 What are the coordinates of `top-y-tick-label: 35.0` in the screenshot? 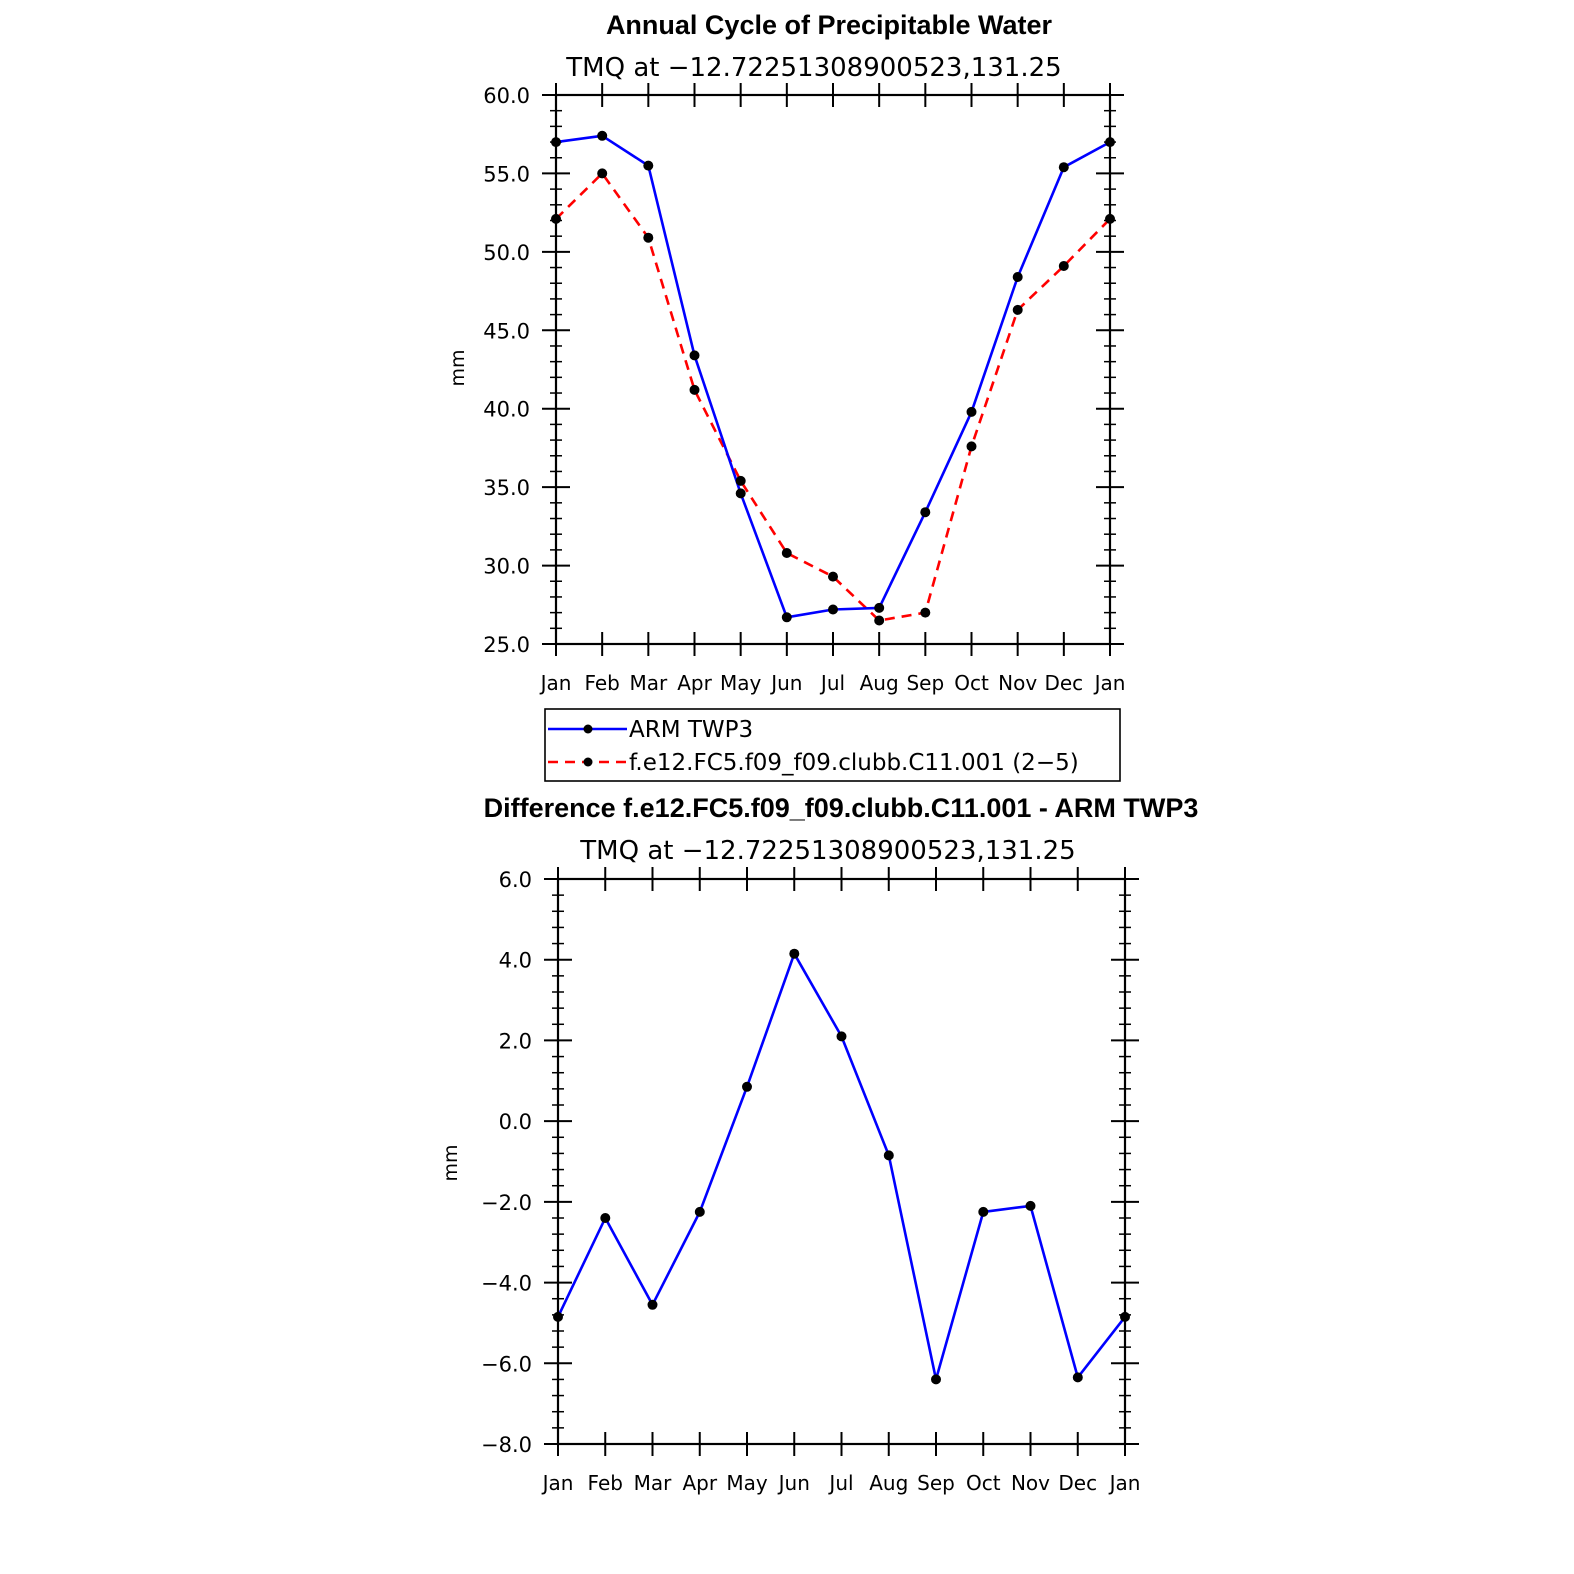 It's located at (506, 488).